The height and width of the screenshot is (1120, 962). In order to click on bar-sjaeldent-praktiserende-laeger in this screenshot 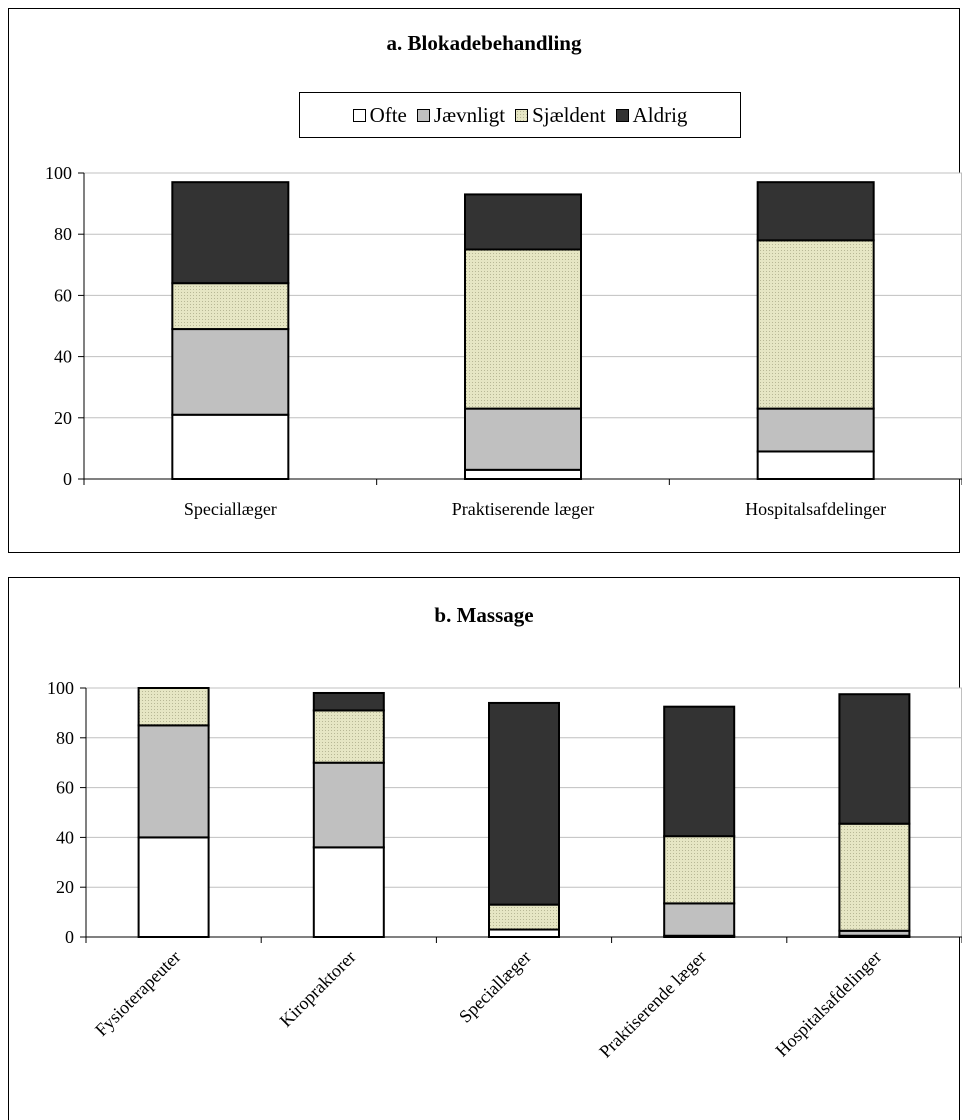, I will do `click(699, 870)`.